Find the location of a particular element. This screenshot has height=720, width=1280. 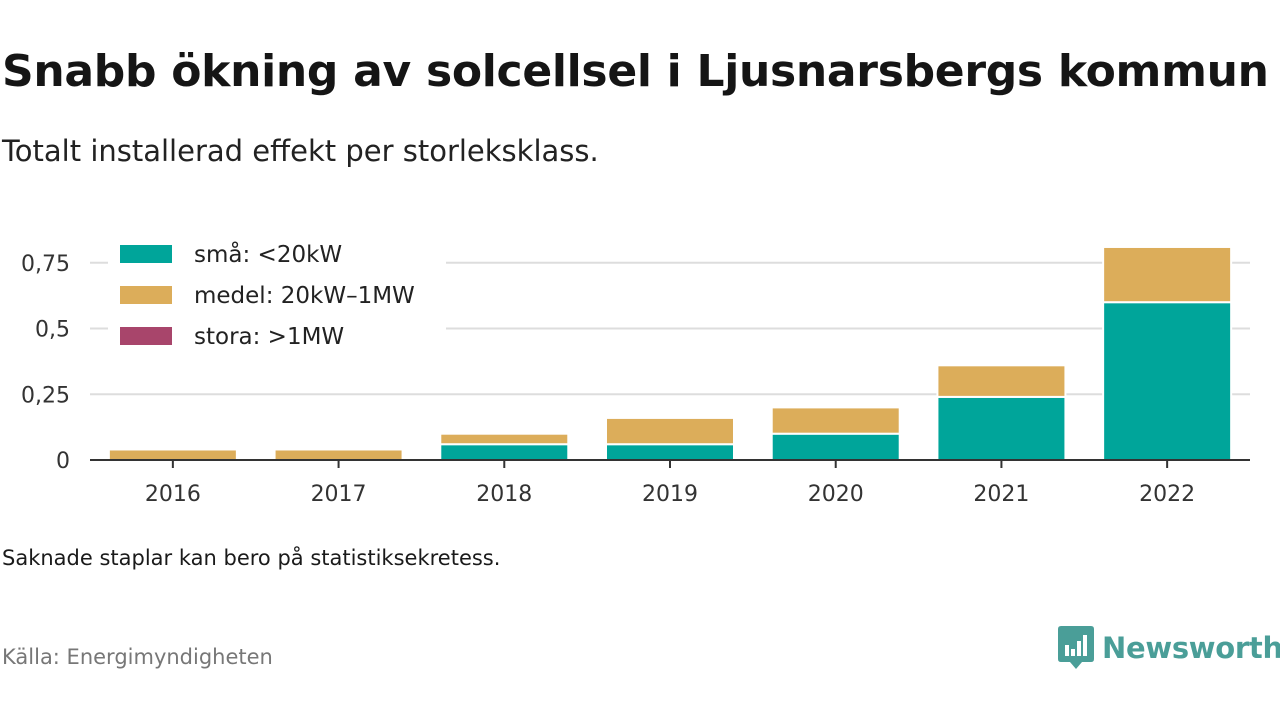

source-credit: Källa: Energimyndigheten is located at coordinates (137, 657).